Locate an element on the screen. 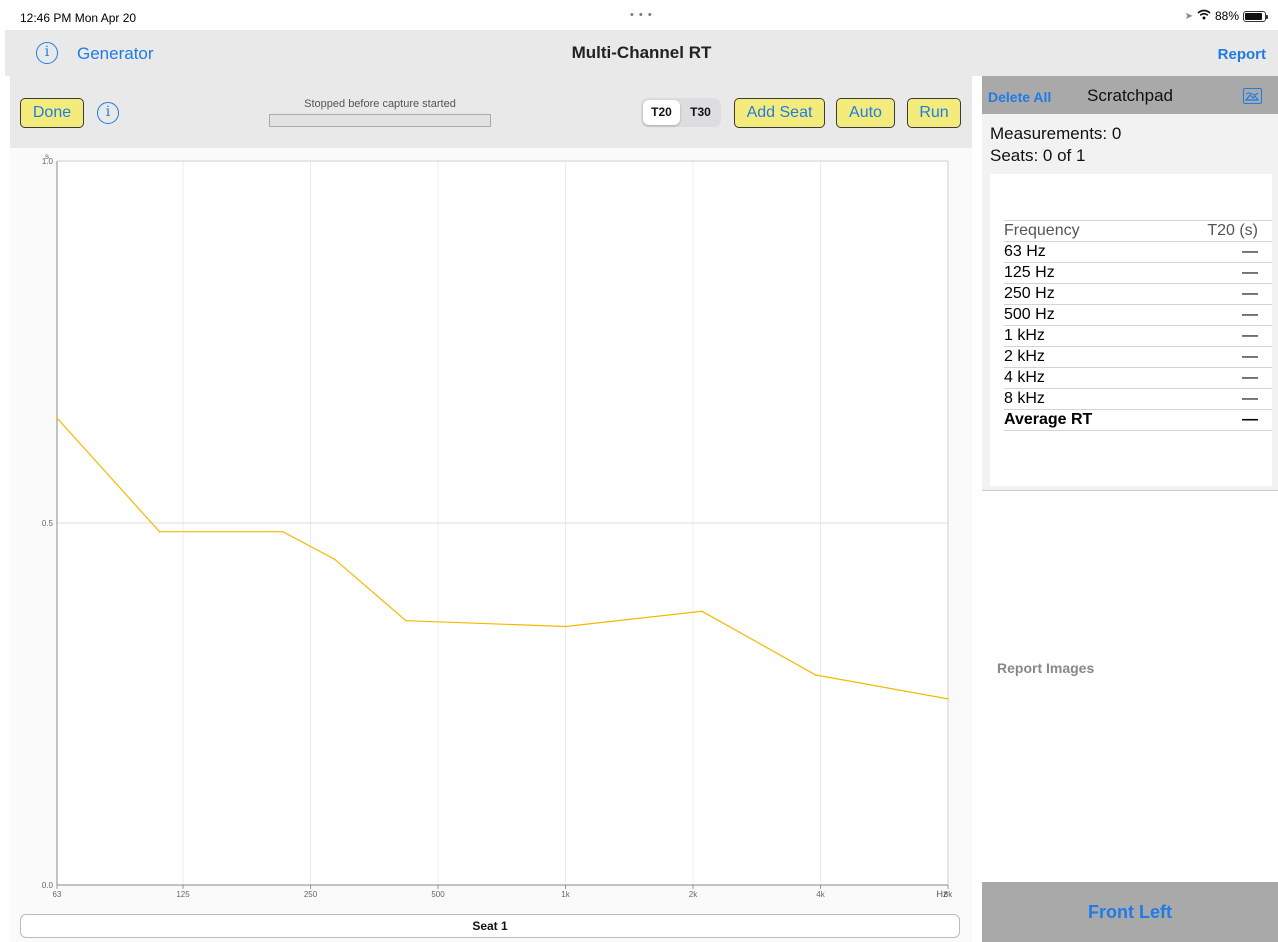 The height and width of the screenshot is (942, 1278). y-tick-label: 1.0 is located at coordinates (48, 161).